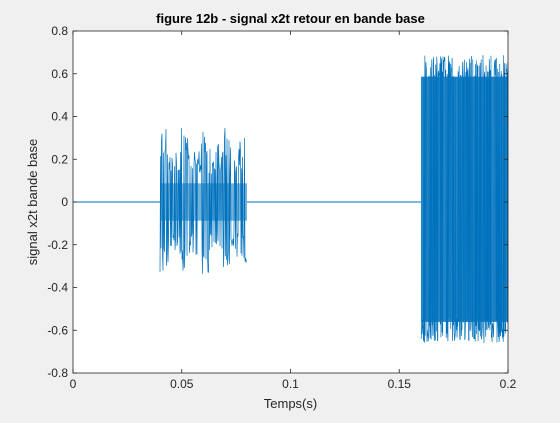 The height and width of the screenshot is (423, 560). Describe the element at coordinates (182, 384) in the screenshot. I see `x-tick-label: 0.05` at that location.